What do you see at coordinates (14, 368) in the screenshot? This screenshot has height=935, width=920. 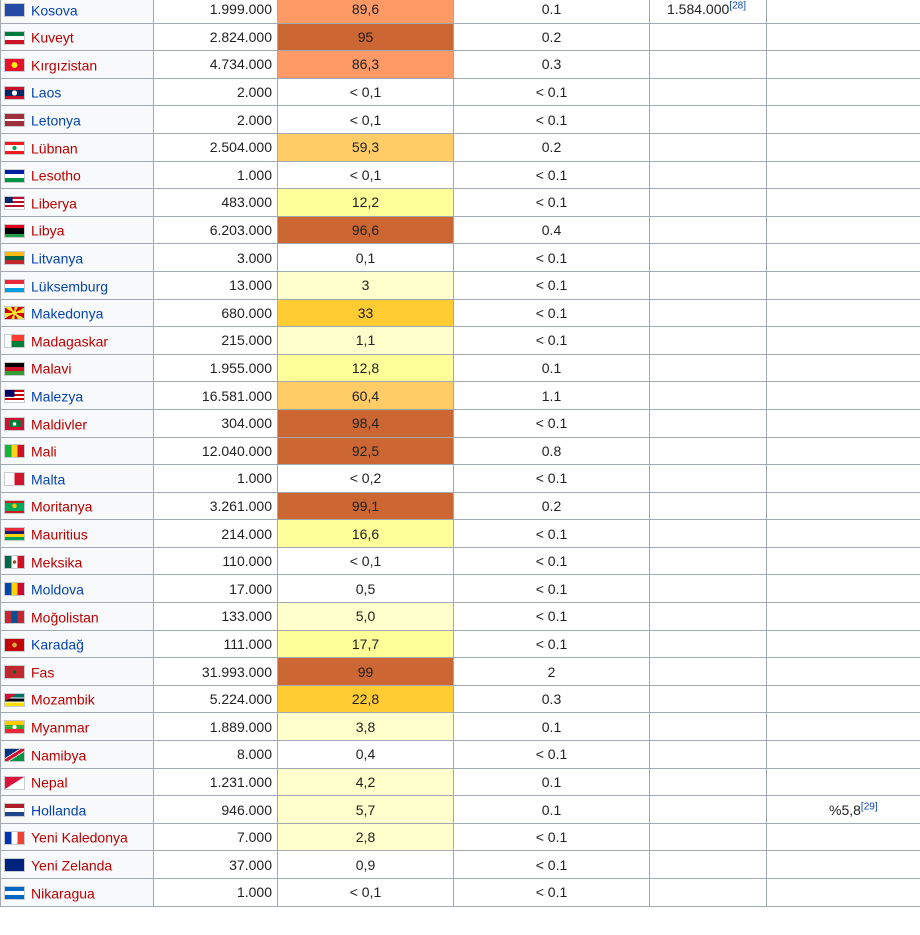 I see `malawi-flag-icon` at bounding box center [14, 368].